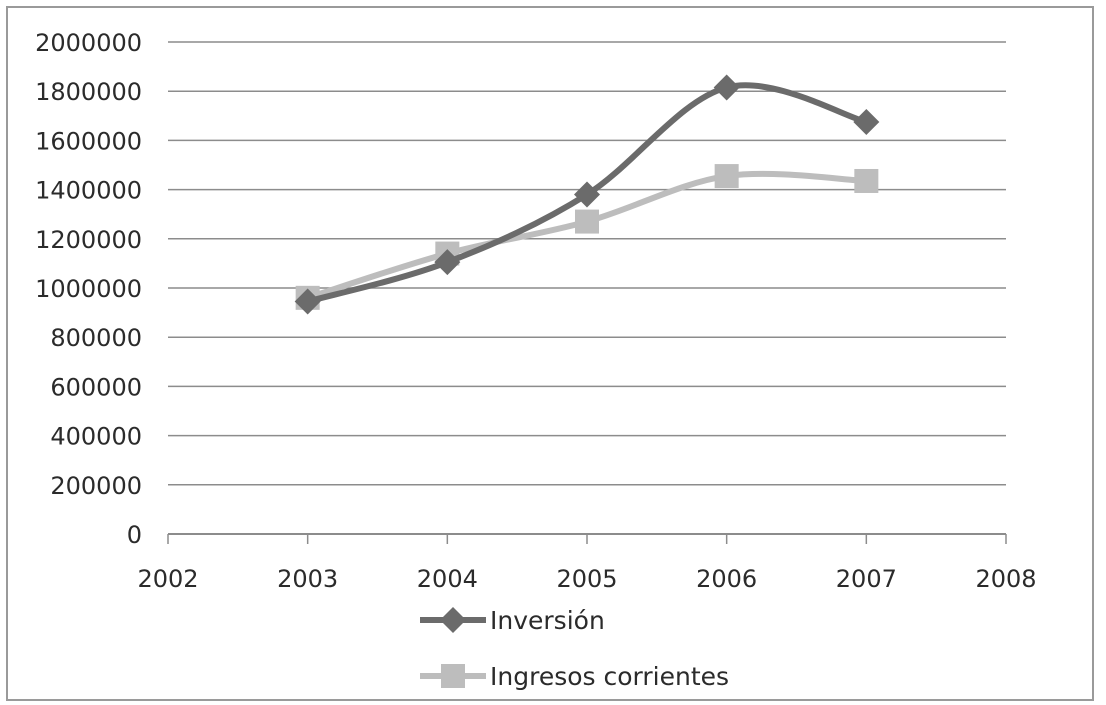 The width and height of the screenshot is (1106, 705). Describe the element at coordinates (609, 676) in the screenshot. I see `legend-label-1: Ingresos corrientes` at that location.